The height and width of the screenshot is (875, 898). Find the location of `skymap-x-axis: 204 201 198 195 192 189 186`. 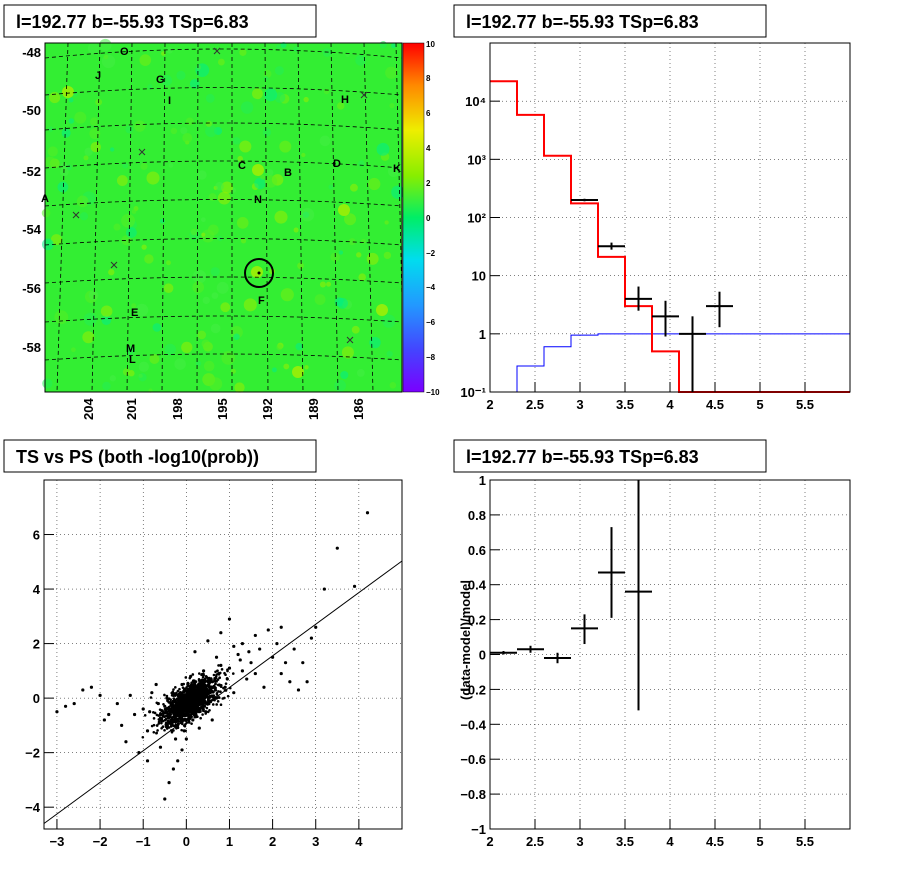

skymap-x-axis: 204 201 198 195 192 189 186 is located at coordinates (223, 409).